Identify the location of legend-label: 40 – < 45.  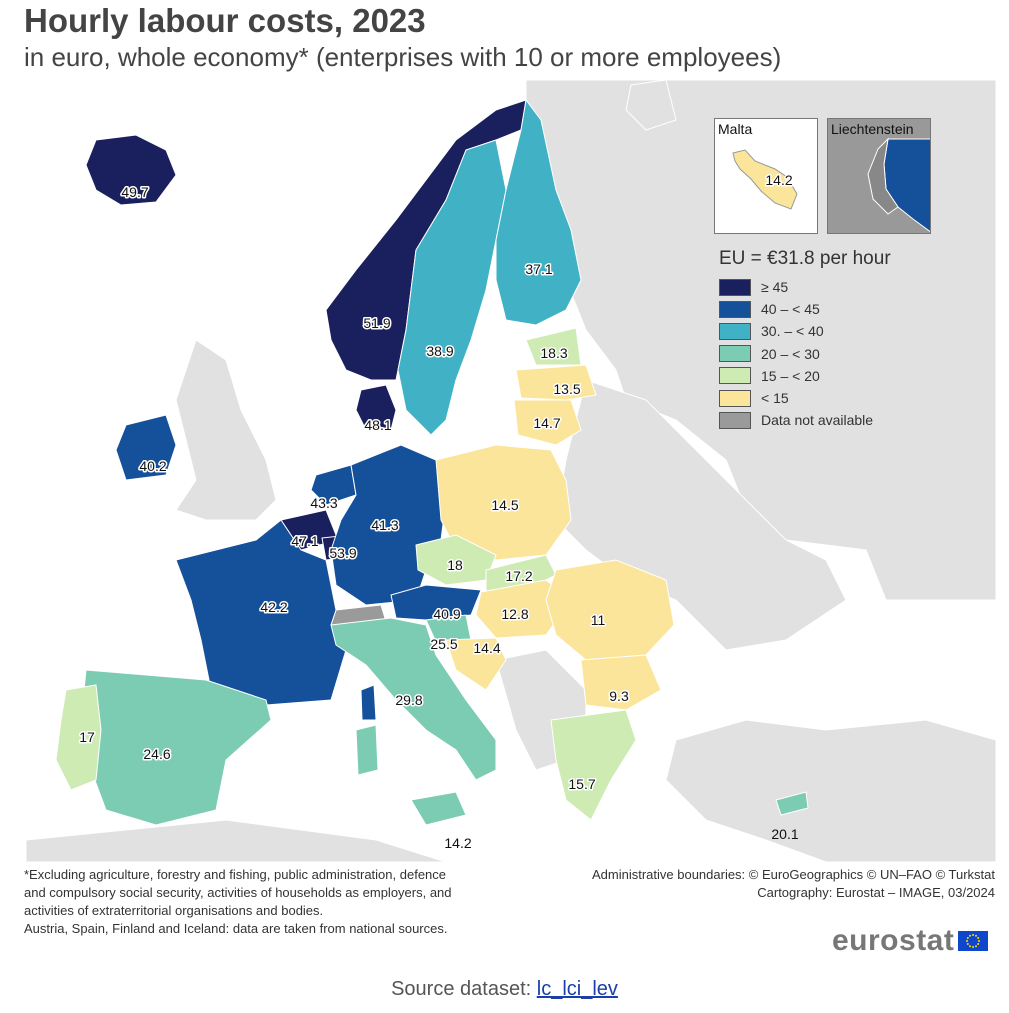
(790, 309).